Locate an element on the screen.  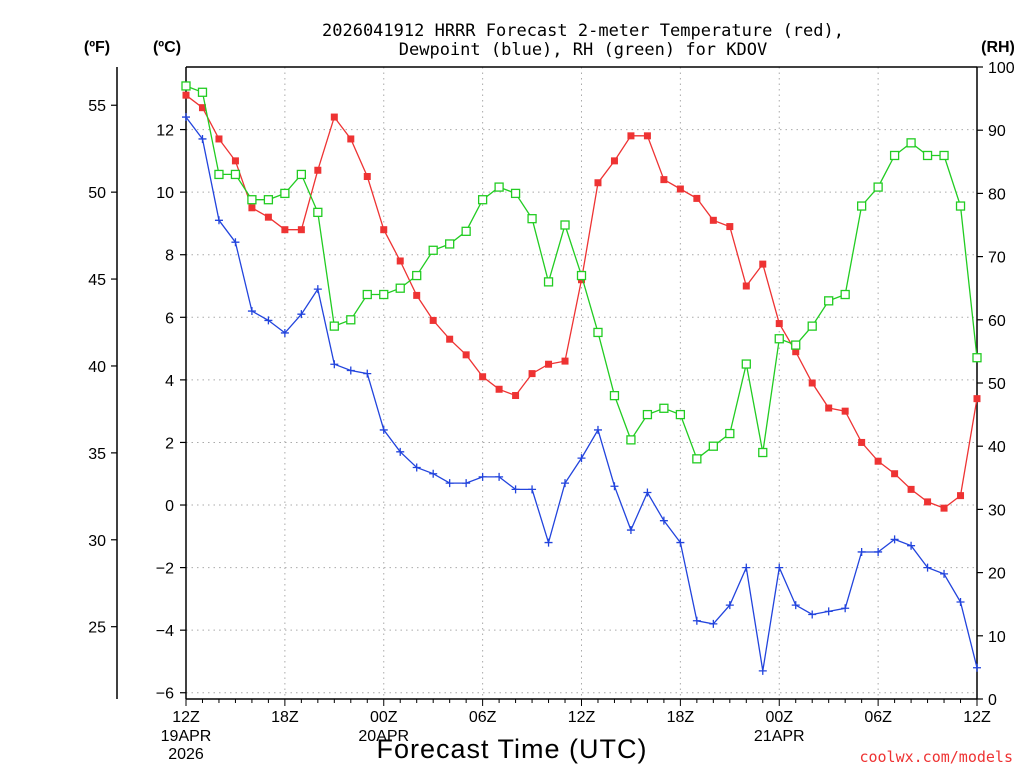
celsius-tick-label: −4 is located at coordinates (165, 631).